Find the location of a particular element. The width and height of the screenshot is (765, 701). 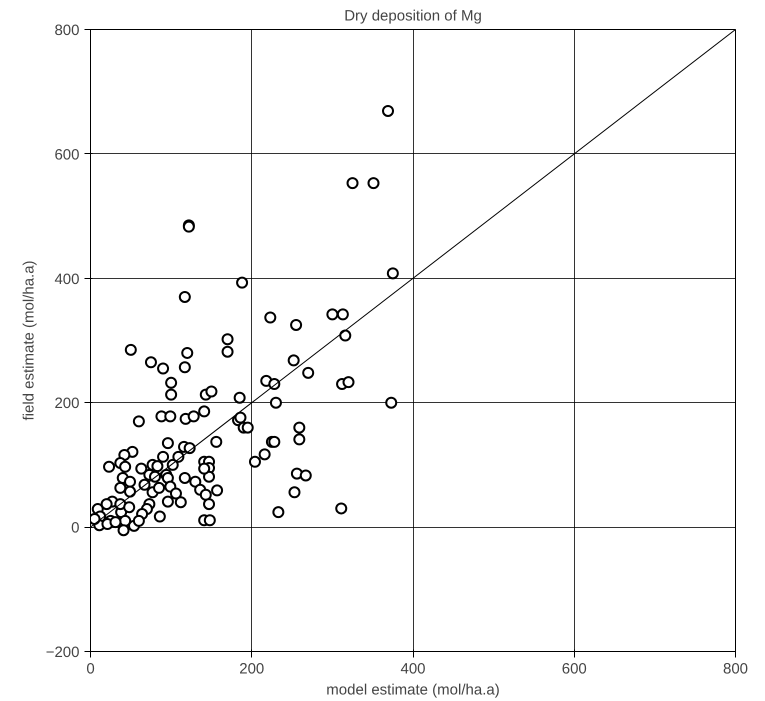

y-tick-label: 400 is located at coordinates (67, 279).